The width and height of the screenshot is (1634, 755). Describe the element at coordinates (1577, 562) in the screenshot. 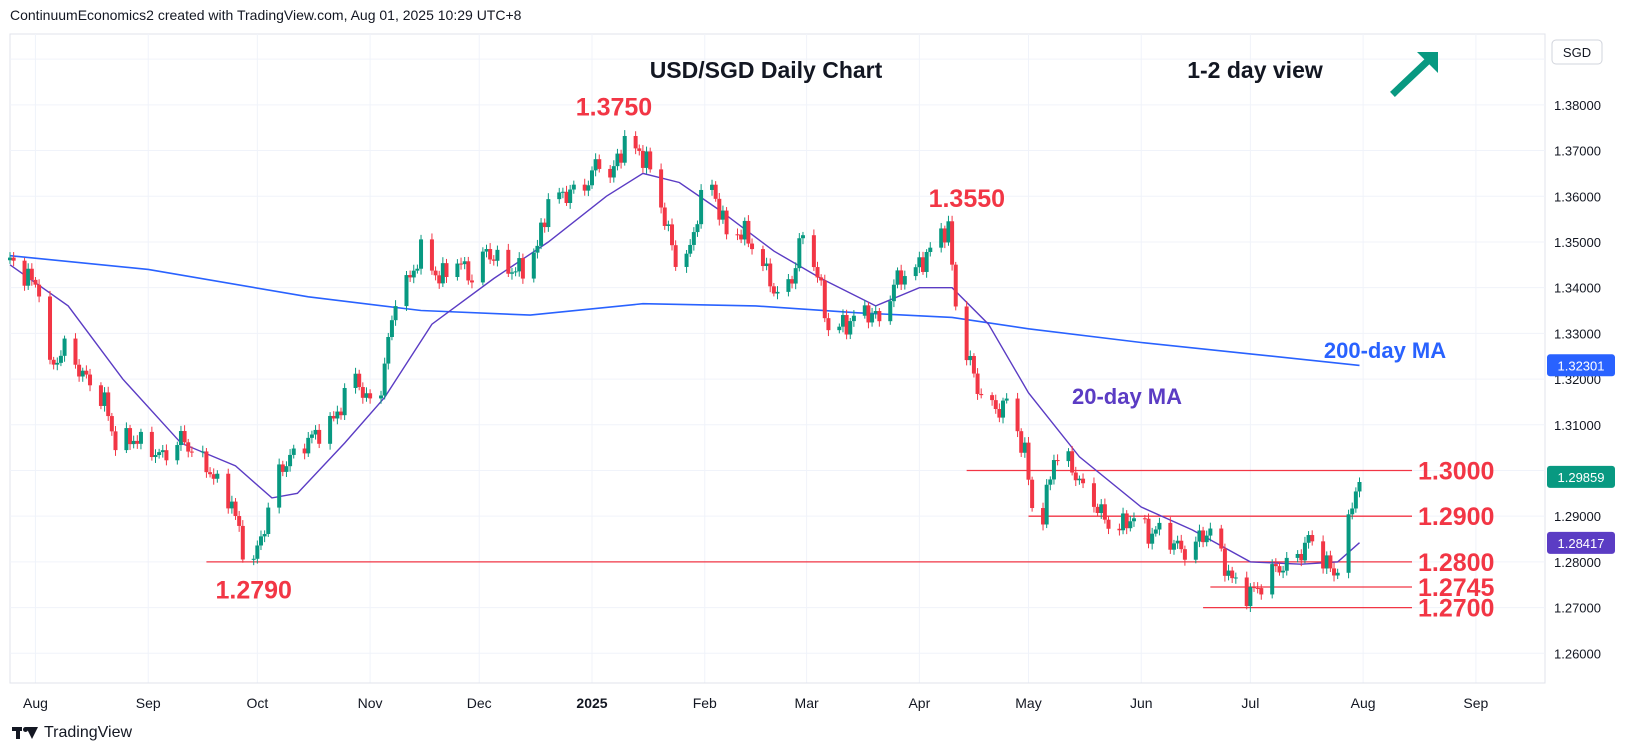

I see `y-tick-label: 1.28000` at that location.